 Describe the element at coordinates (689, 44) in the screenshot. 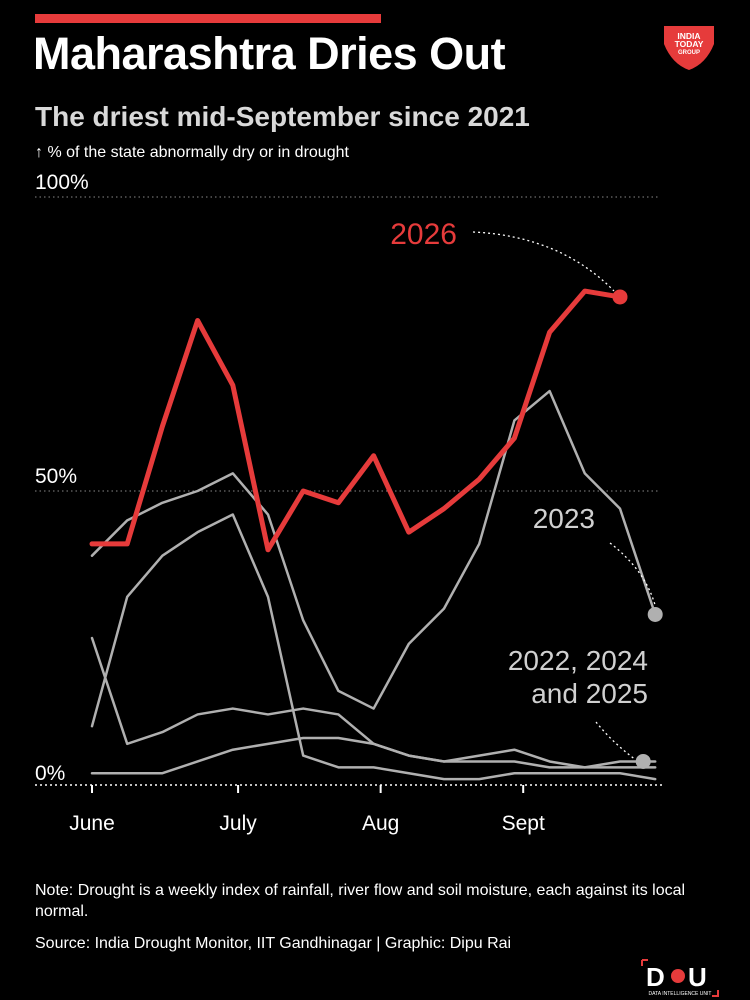

I see `svg-text: TODAY` at that location.